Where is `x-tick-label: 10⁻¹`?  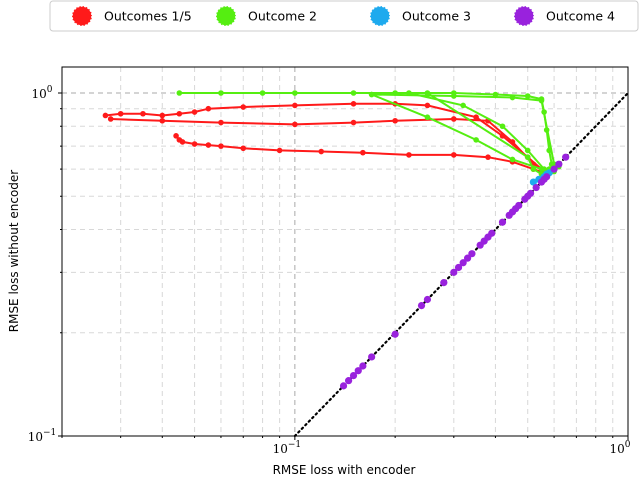
x-tick-label: 10⁻¹ is located at coordinates (287, 448).